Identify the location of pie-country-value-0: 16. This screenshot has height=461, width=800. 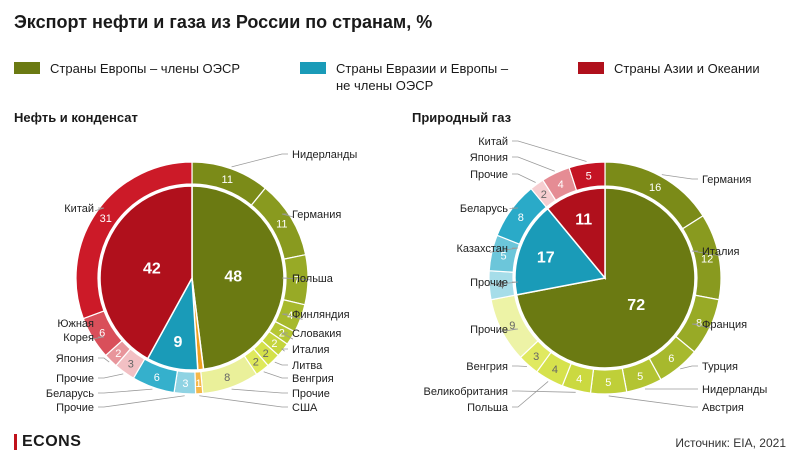
(655, 188).